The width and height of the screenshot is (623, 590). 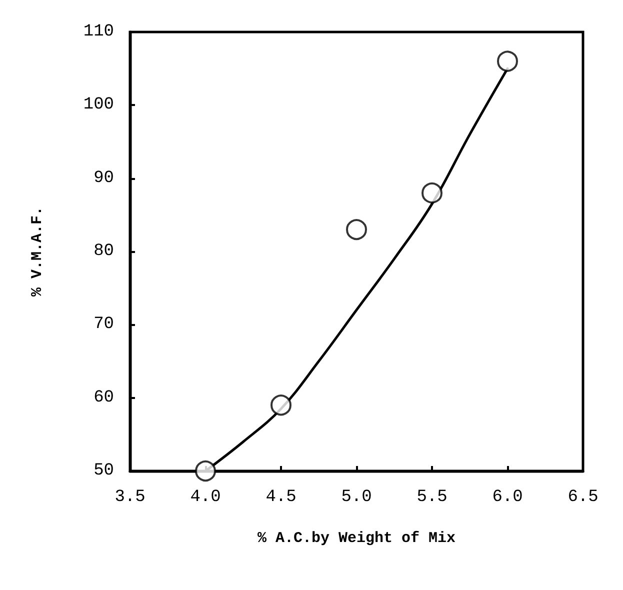 What do you see at coordinates (104, 398) in the screenshot?
I see `y-tick-label: 60` at bounding box center [104, 398].